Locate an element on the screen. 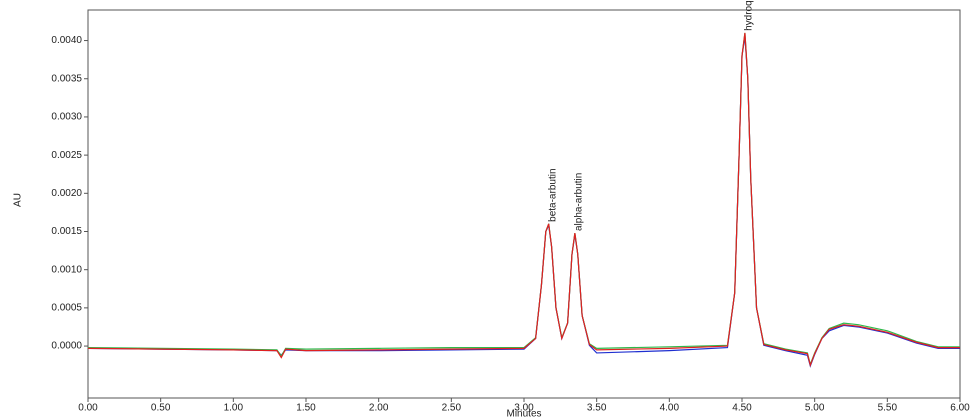  x-tick-label: 3.00 is located at coordinates (524, 408).